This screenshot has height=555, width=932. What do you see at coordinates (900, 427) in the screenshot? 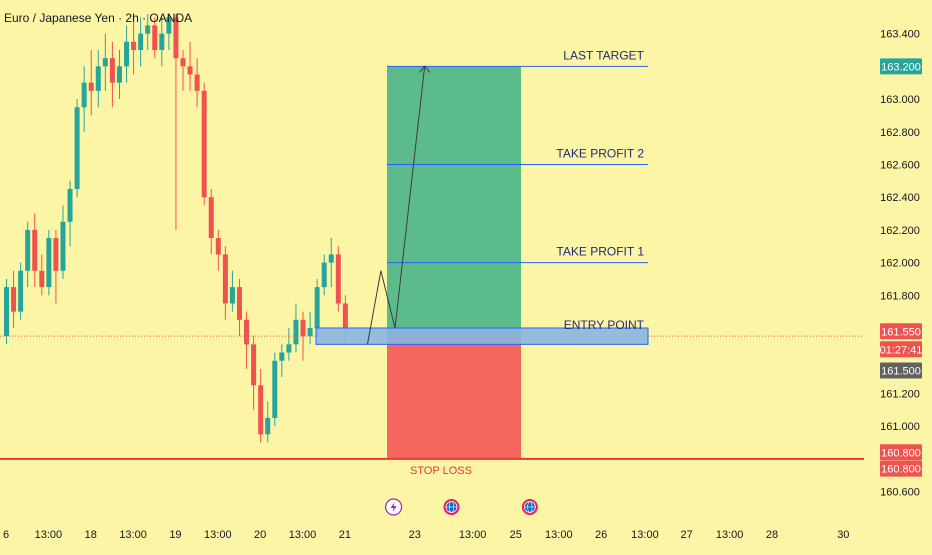
I see `y-tick-label: 161.000` at bounding box center [900, 427].